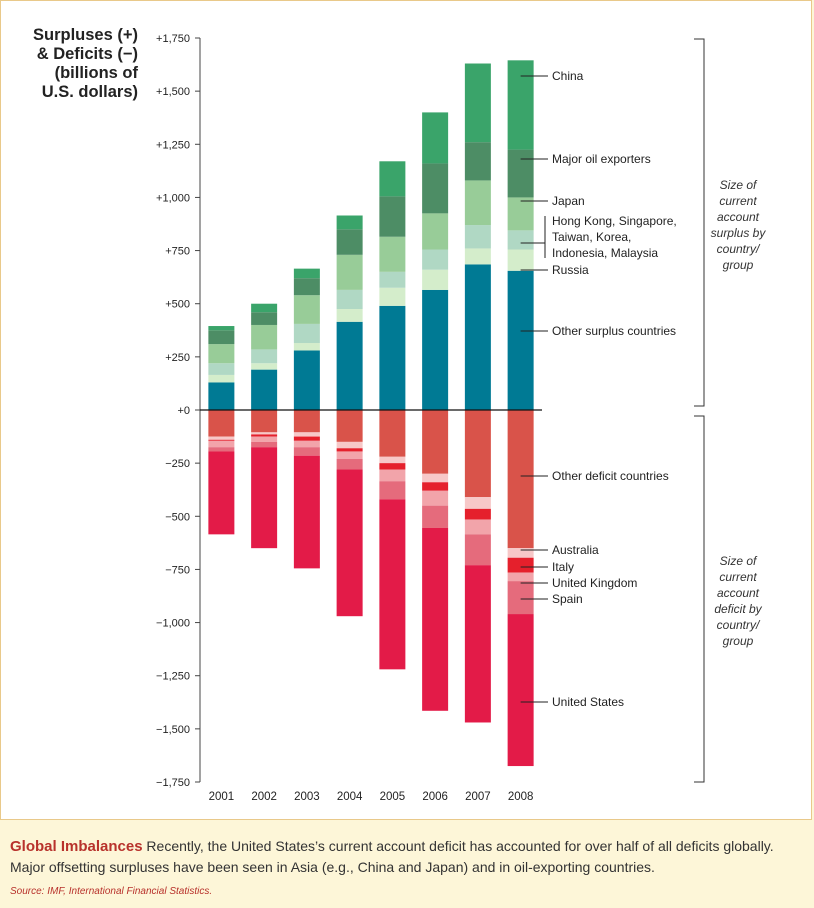 The width and height of the screenshot is (814, 908). What do you see at coordinates (177, 305) in the screenshot?
I see `y-tick-label: +500` at bounding box center [177, 305].